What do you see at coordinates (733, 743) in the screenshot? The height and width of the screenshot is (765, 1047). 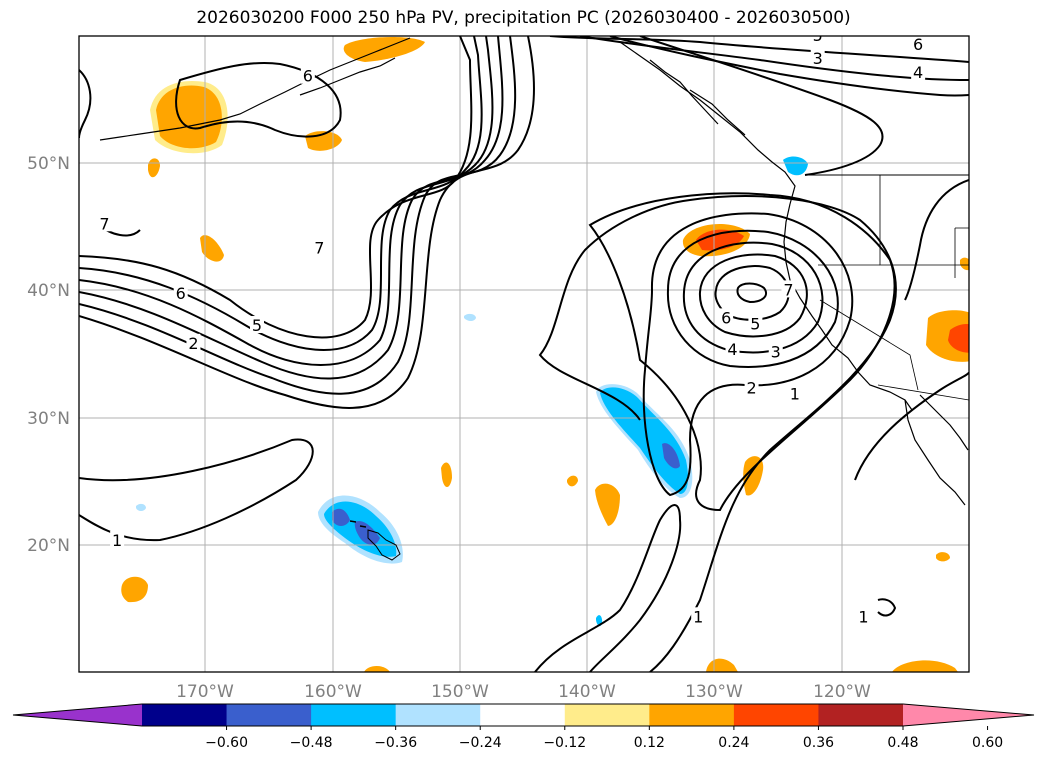 I see `colorbar-tick-label: 0.24` at bounding box center [733, 743].